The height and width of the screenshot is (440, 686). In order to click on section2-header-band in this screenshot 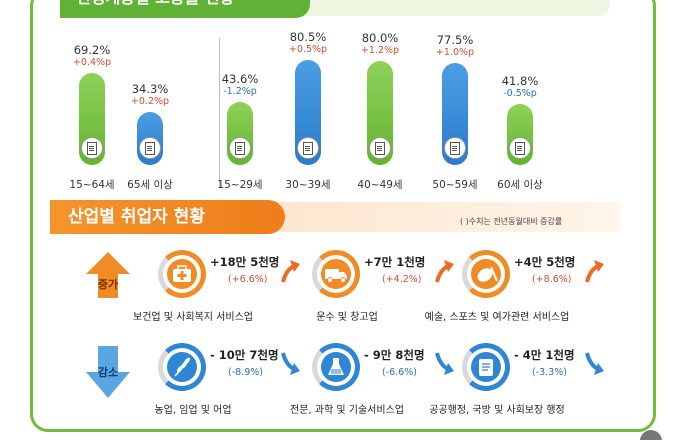, I will do `click(445, 217)`.